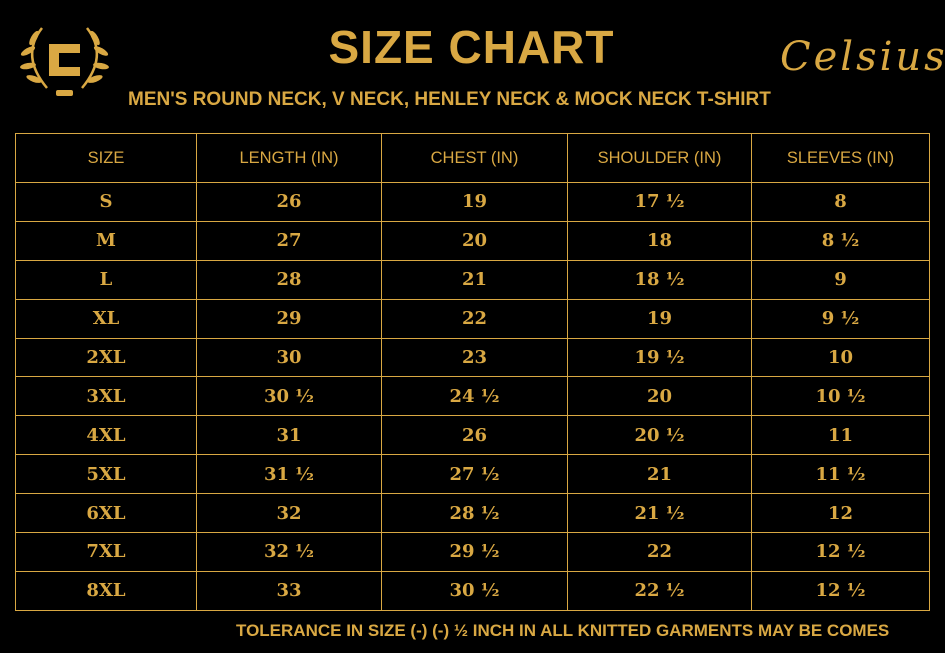  What do you see at coordinates (471, 47) in the screenshot?
I see `page-title: SIZE CHART` at bounding box center [471, 47].